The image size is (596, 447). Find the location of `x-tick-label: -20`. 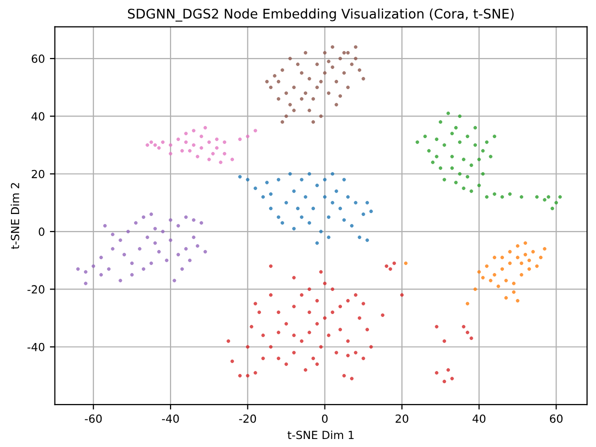

x-tick-label: -20 is located at coordinates (247, 418).